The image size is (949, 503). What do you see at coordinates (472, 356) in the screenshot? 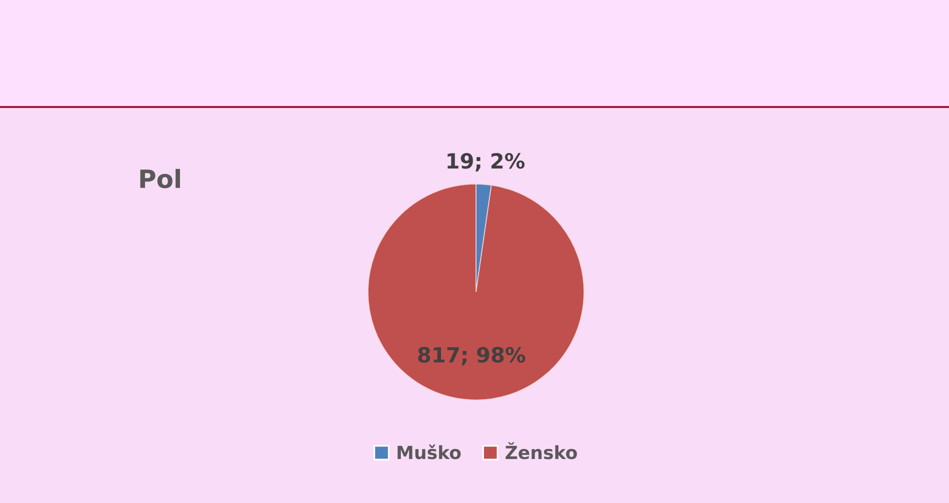
I see `data-label: 817; 98%` at bounding box center [472, 356].